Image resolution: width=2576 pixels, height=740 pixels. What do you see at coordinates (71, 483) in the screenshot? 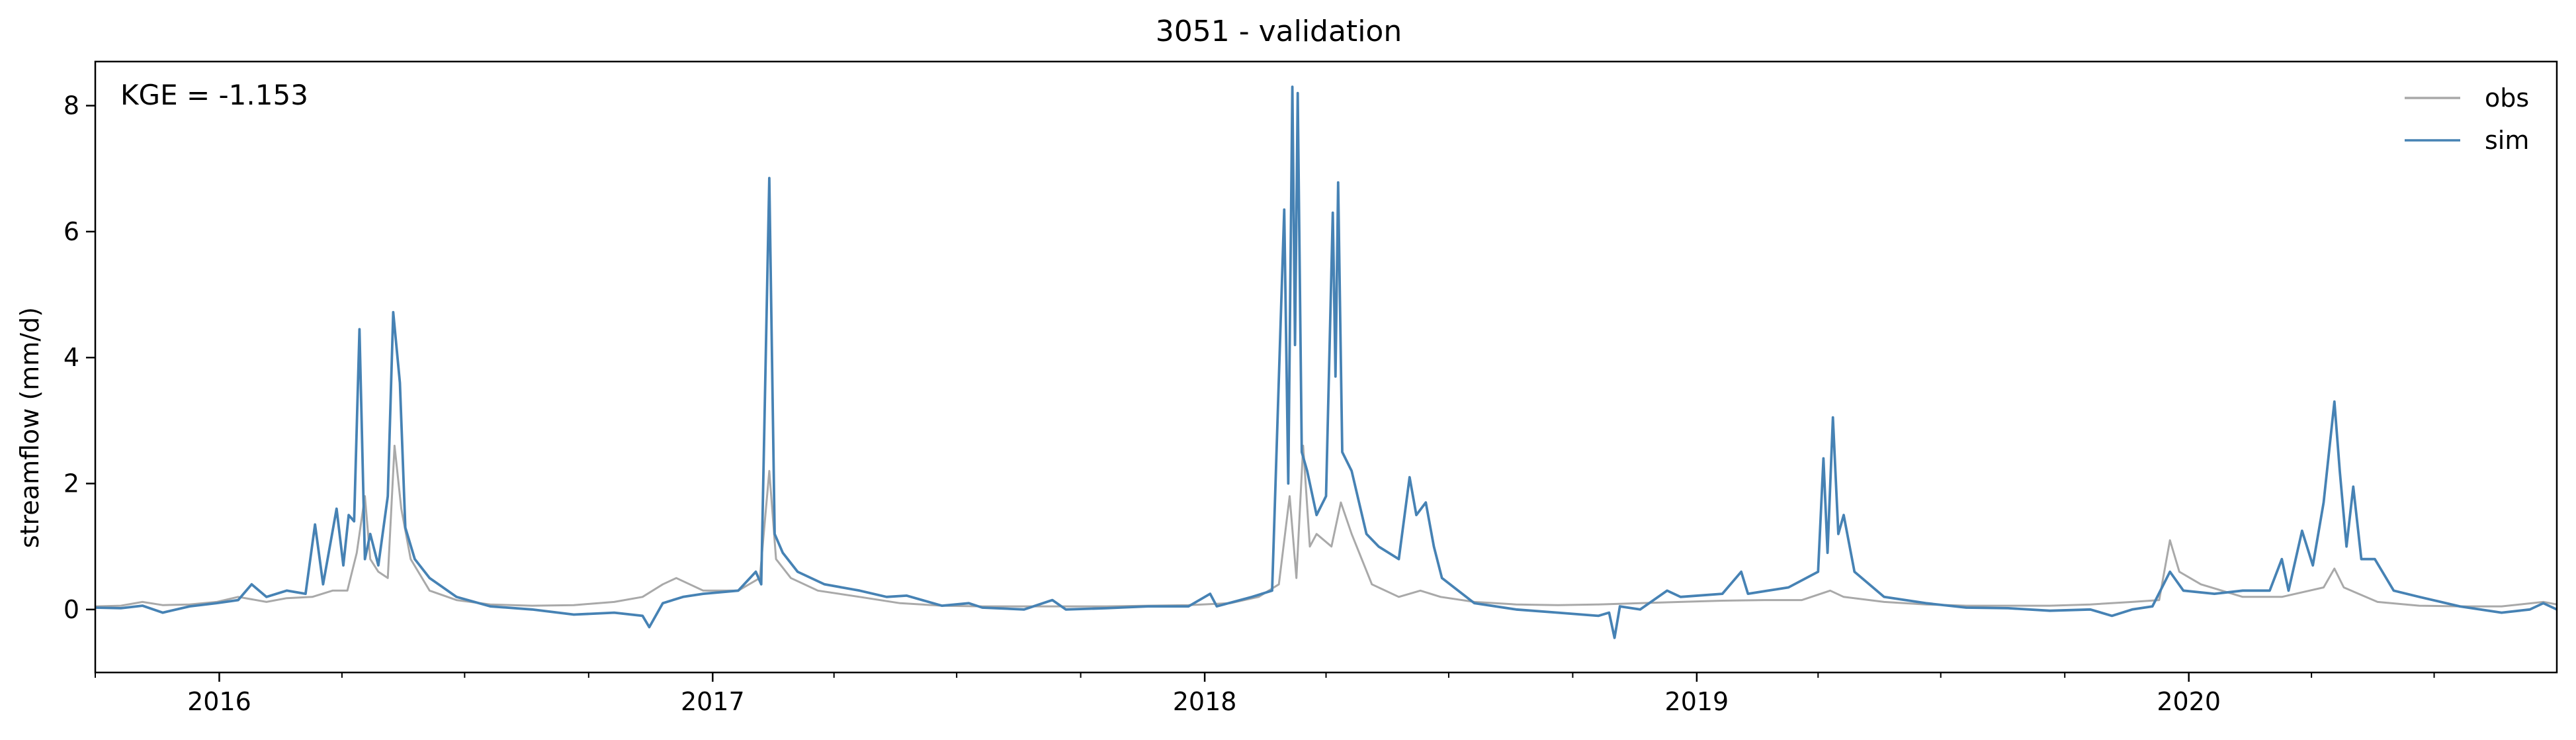
I see `y-tick-label: 2` at bounding box center [71, 483].